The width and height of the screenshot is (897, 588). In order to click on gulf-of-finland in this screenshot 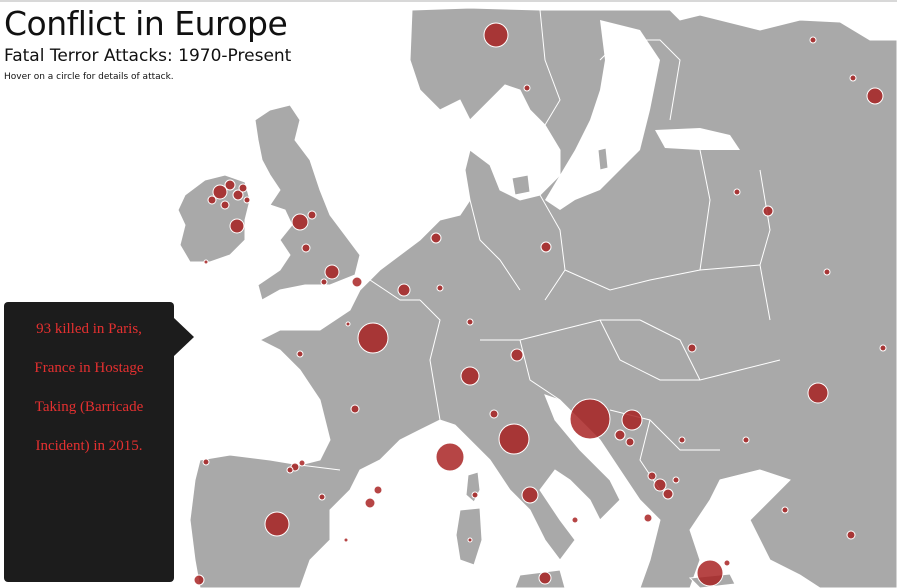, I will do `click(697, 139)`.